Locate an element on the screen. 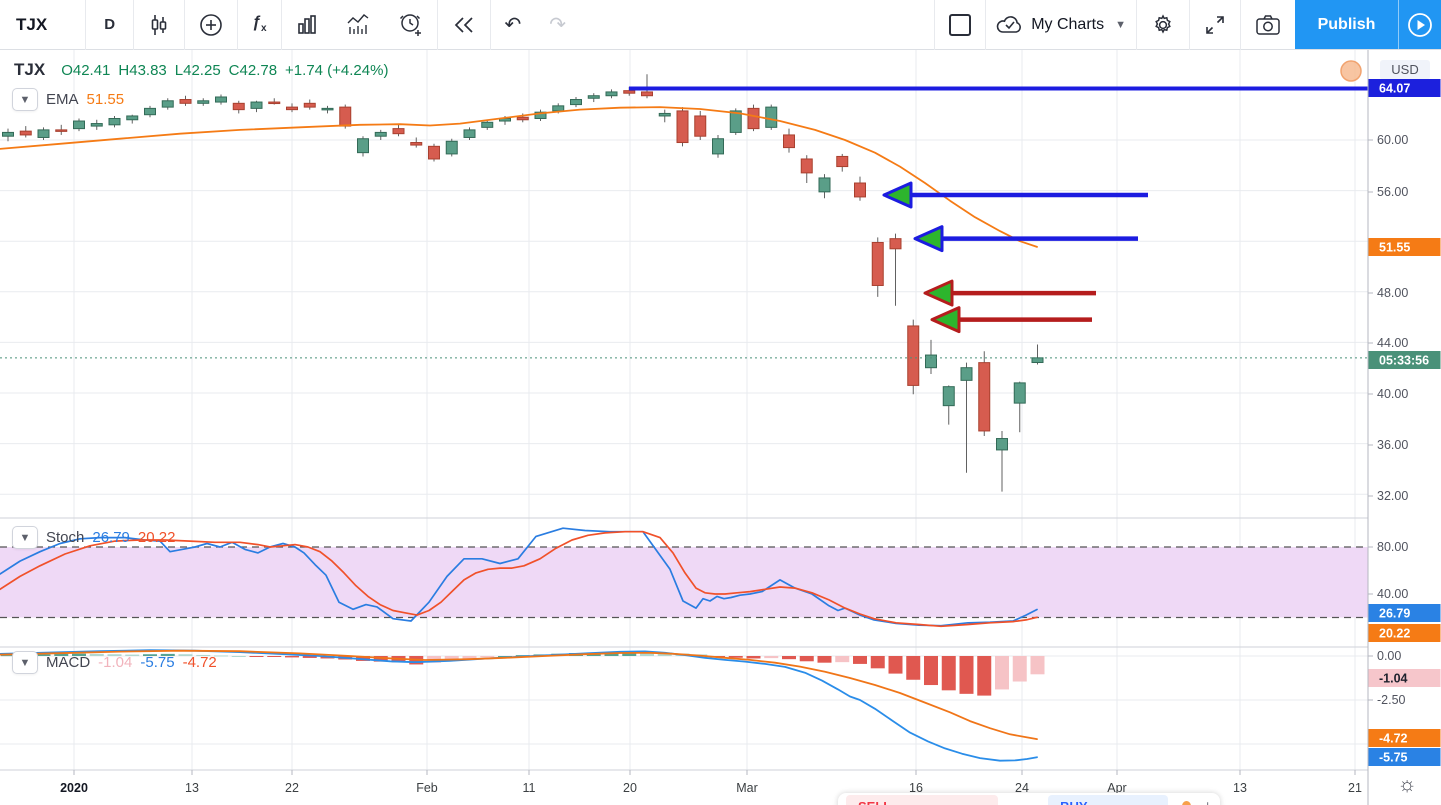 The width and height of the screenshot is (1441, 805). stoch-label: Stoch is located at coordinates (65, 537).